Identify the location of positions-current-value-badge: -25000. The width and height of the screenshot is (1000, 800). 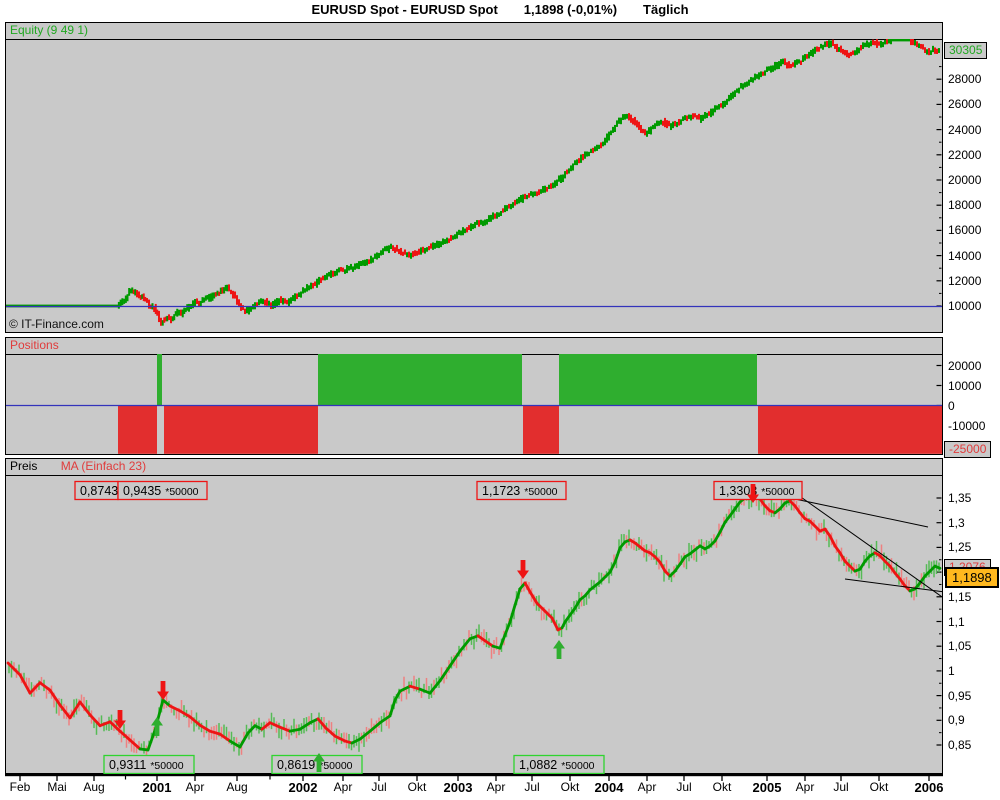
(968, 449).